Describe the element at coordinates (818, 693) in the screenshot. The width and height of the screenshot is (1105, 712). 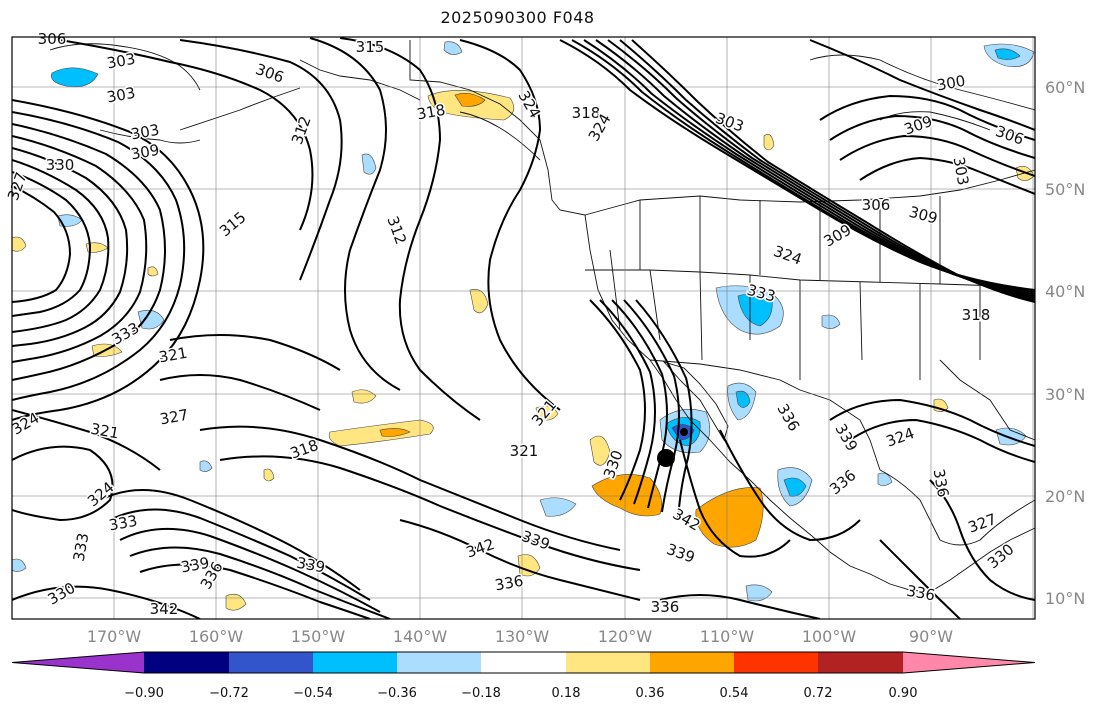
I see `colorbar-tick-label: 0.72` at that location.